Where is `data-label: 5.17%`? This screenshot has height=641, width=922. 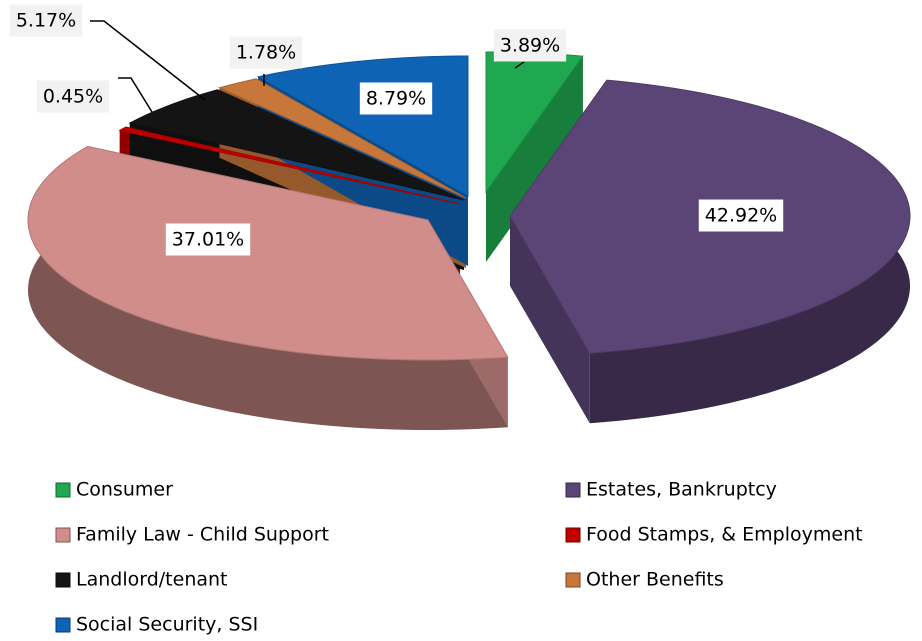
data-label: 5.17% is located at coordinates (46, 21).